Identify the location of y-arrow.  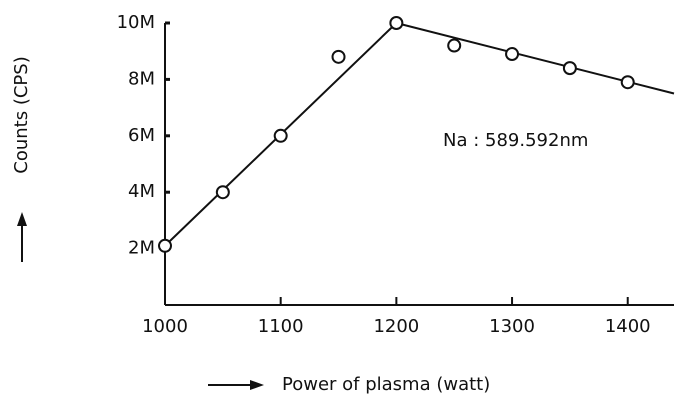
(22, 237).